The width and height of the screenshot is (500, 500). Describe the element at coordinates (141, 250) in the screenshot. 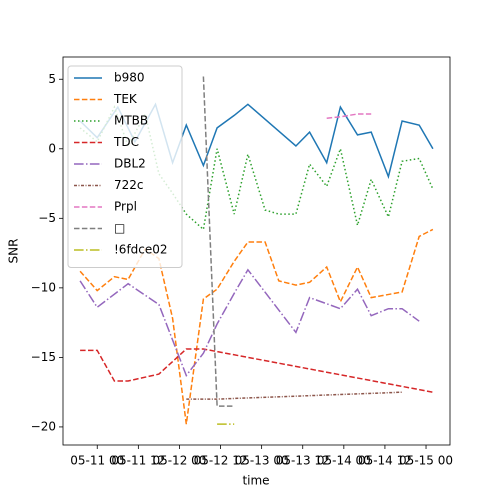

I see `legend-label: !6fdce02` at that location.